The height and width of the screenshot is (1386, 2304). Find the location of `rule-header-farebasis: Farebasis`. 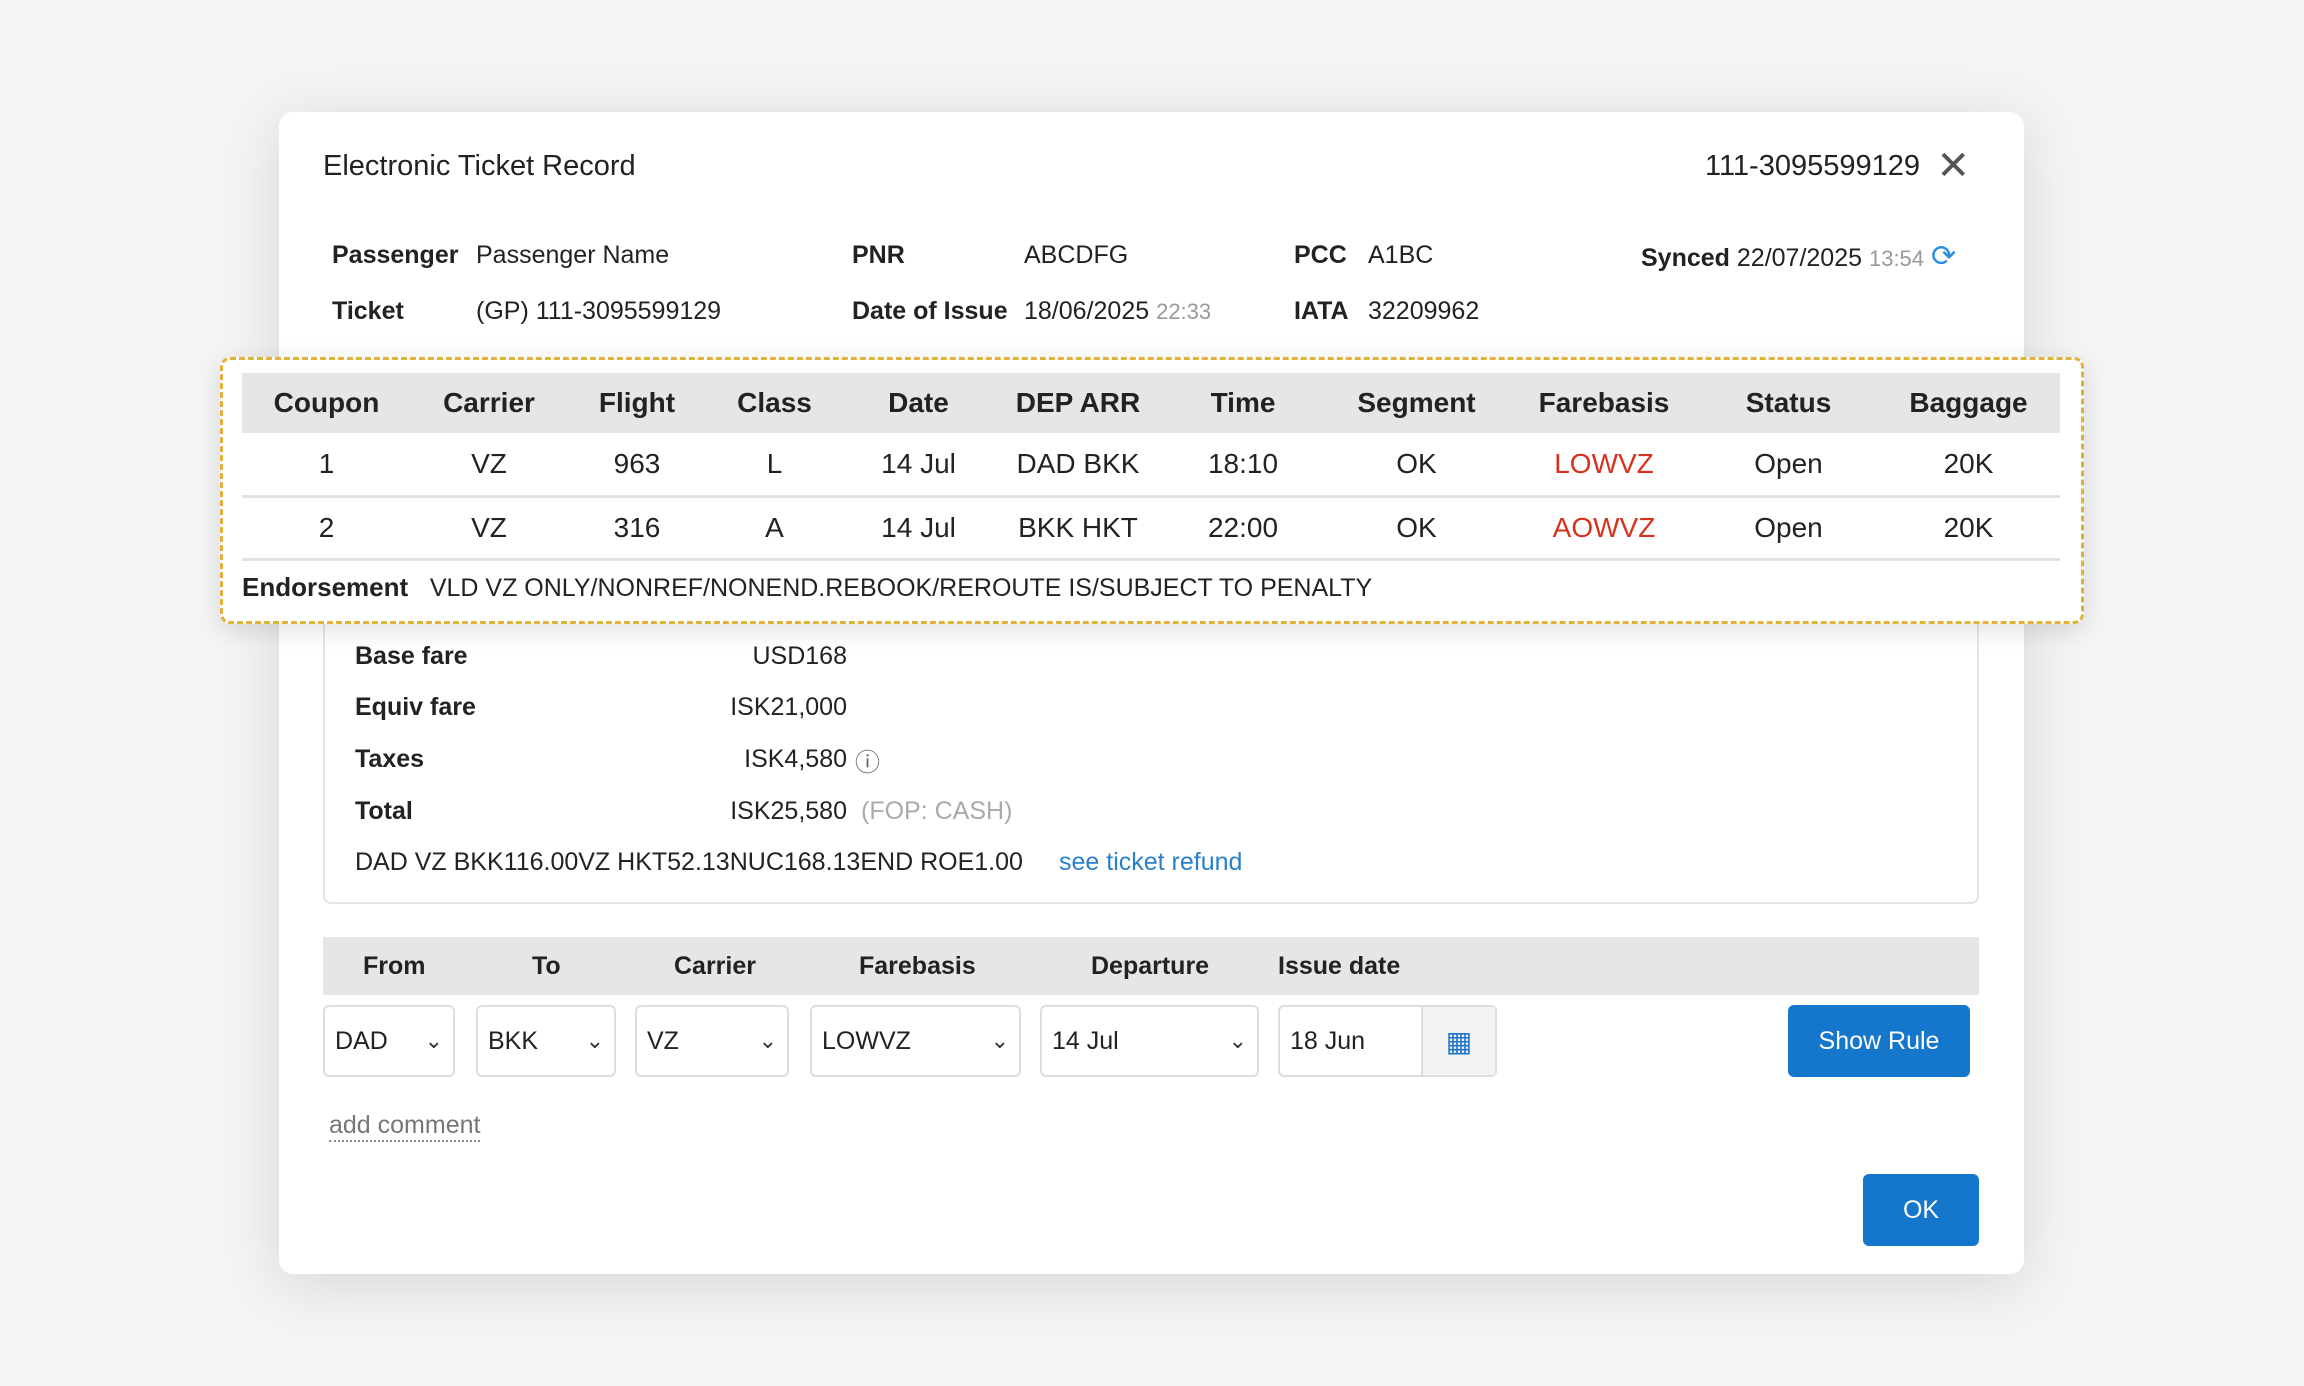

rule-header-farebasis: Farebasis is located at coordinates (917, 966).